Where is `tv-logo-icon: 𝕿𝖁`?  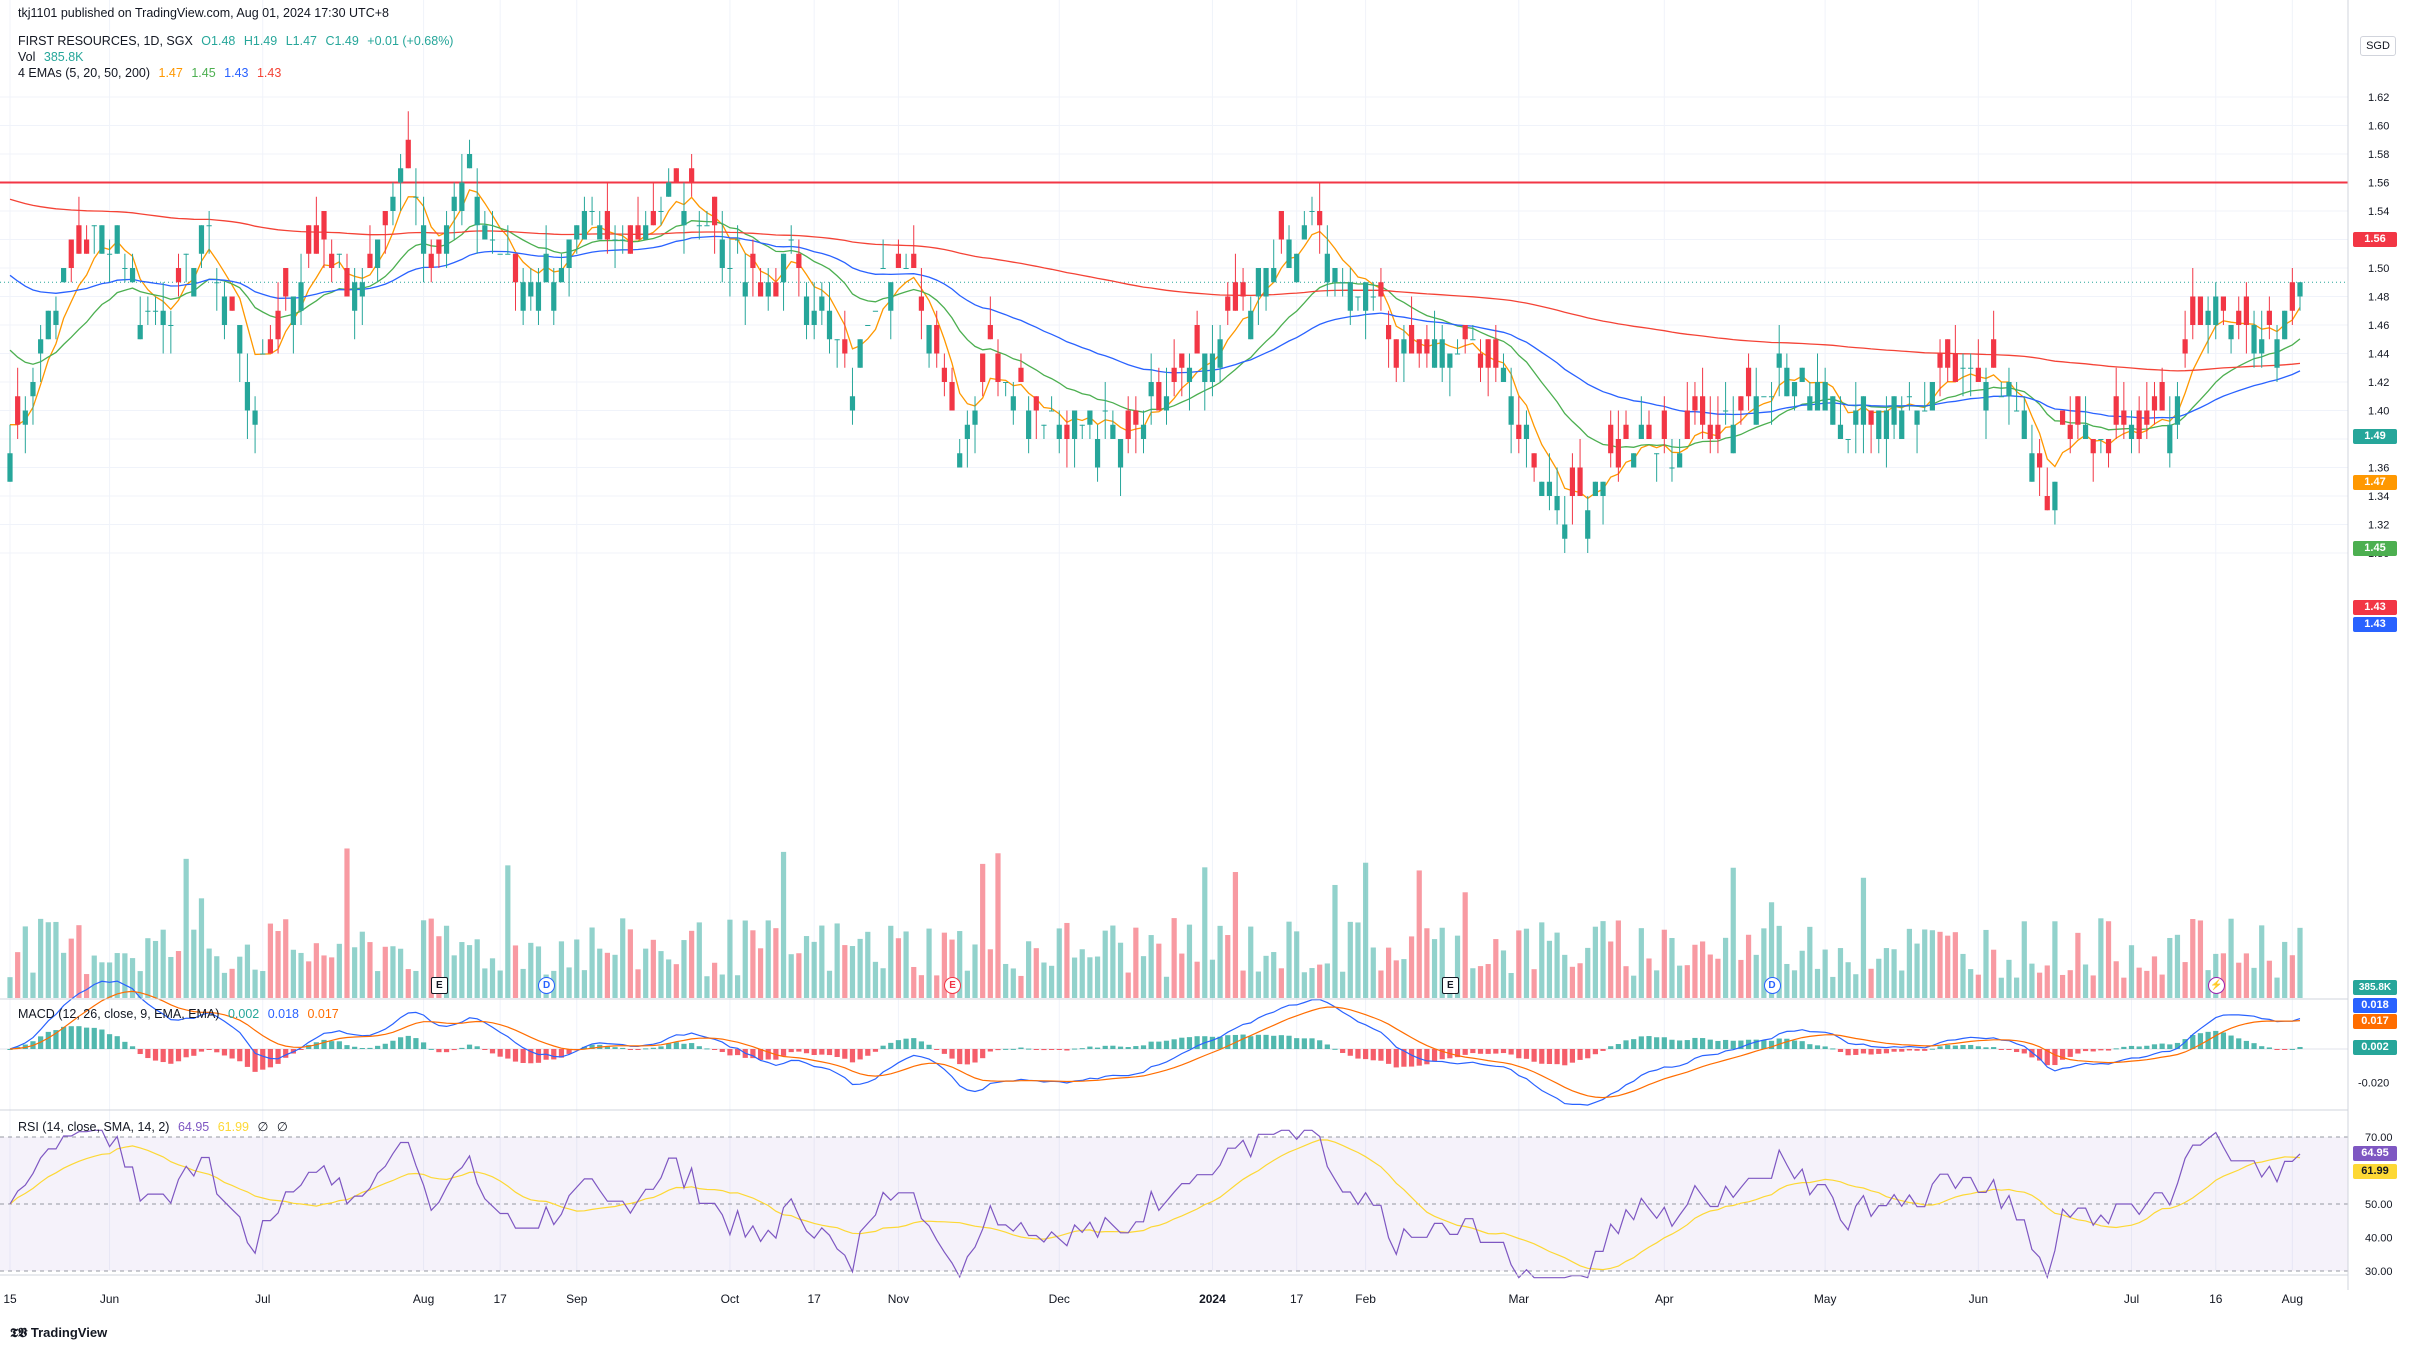
tv-logo-icon: 𝕿𝖁 is located at coordinates (20, 1332).